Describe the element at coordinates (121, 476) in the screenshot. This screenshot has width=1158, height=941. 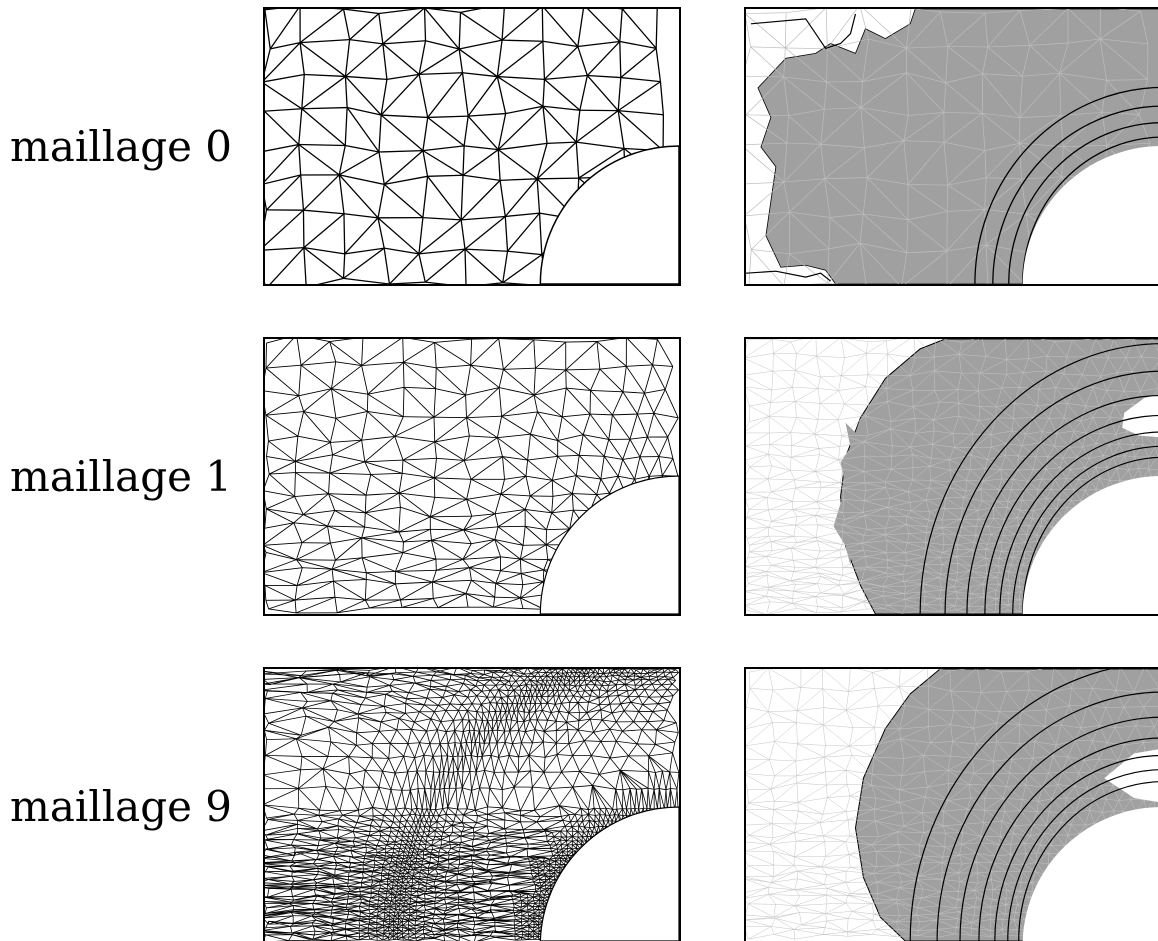
I see `row-label-maillage-1: maillage 1` at that location.